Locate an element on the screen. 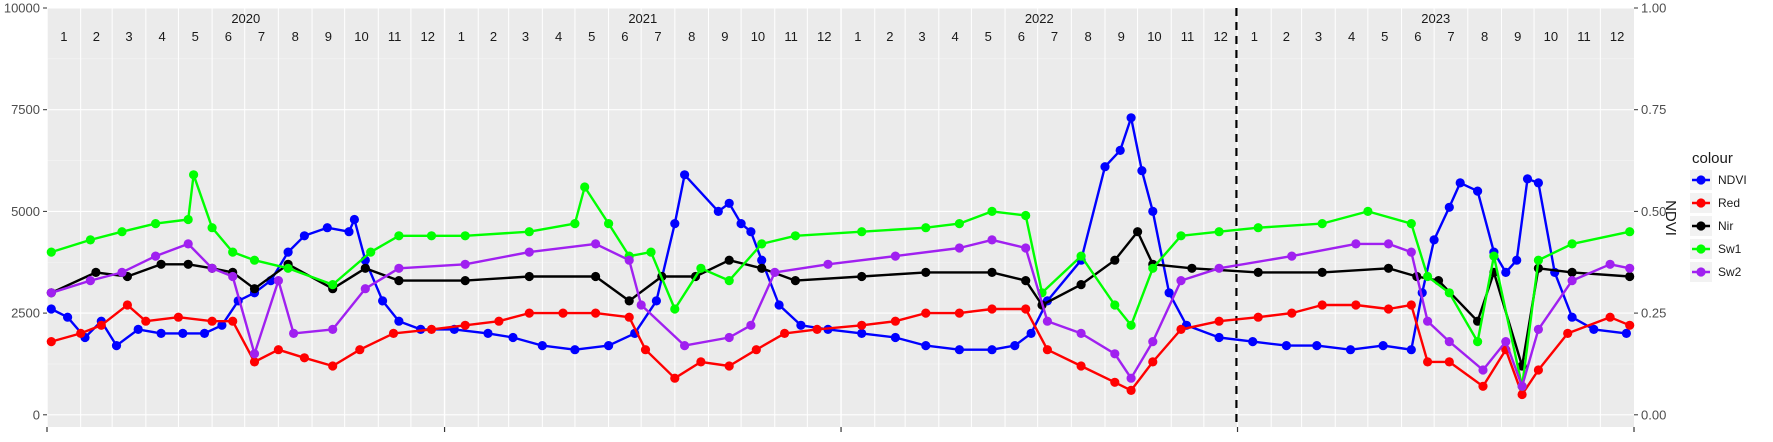 This screenshot has width=1773, height=442. y-left-tick-label: 10000 is located at coordinates (22, 8).